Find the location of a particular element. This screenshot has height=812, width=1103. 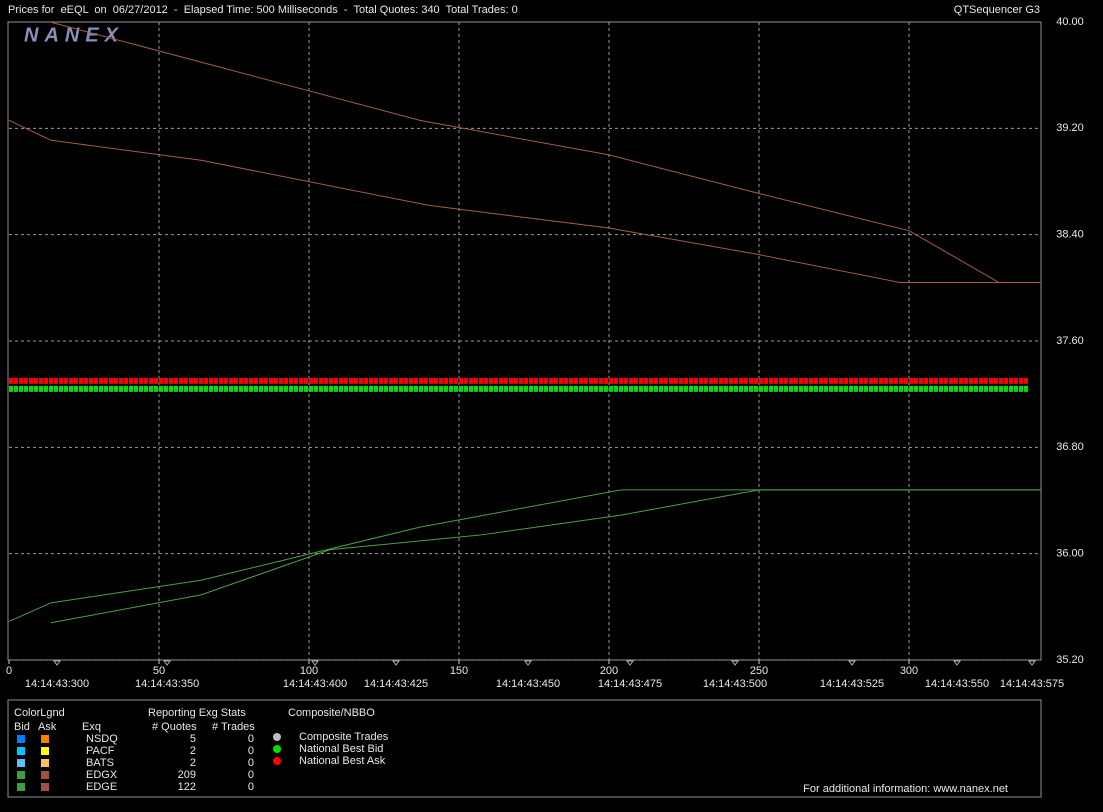

exchange: EDGE is located at coordinates (101, 787).